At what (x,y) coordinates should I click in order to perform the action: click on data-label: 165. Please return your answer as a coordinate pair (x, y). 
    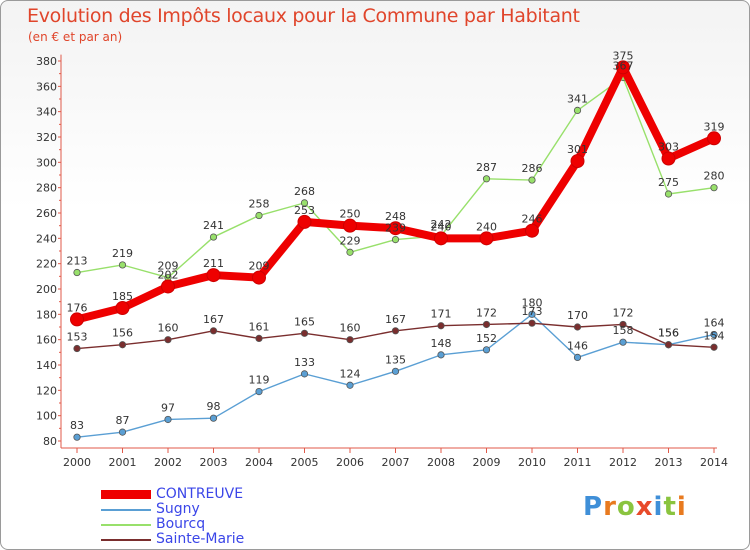
    Looking at the image, I should click on (304, 321).